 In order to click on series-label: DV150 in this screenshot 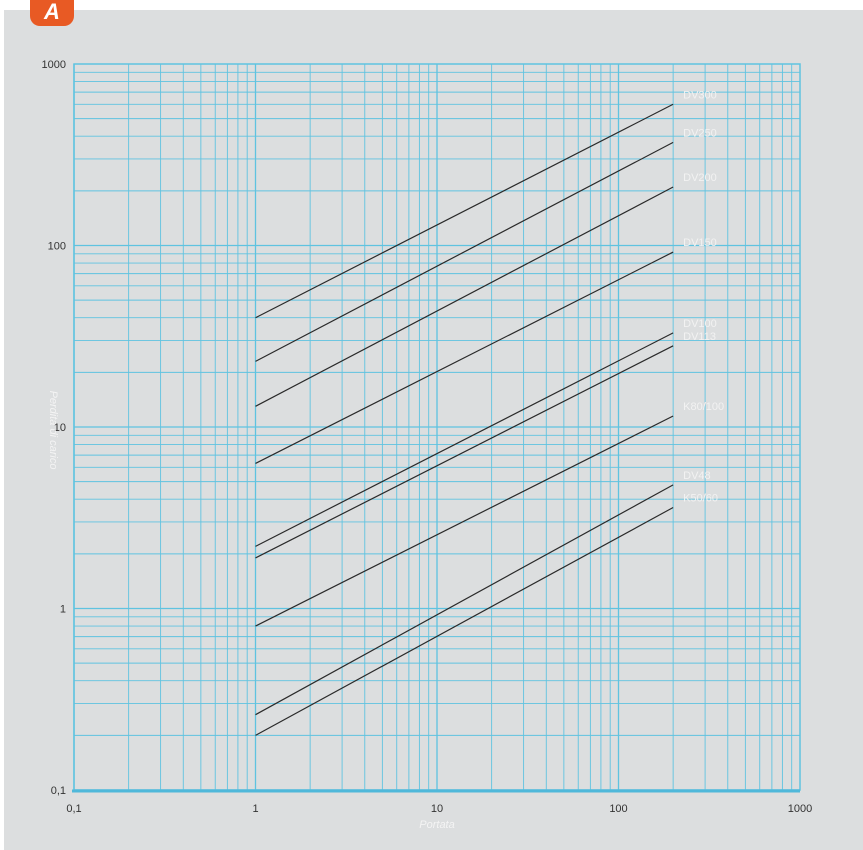, I will do `click(700, 243)`.